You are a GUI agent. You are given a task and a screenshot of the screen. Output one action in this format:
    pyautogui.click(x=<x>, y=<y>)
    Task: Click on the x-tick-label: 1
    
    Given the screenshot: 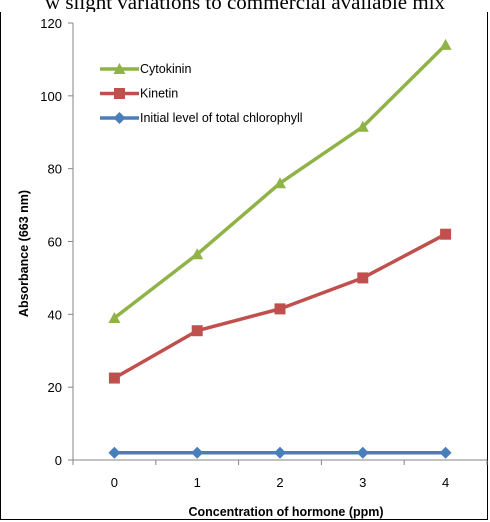 What is the action you would take?
    pyautogui.click(x=197, y=482)
    